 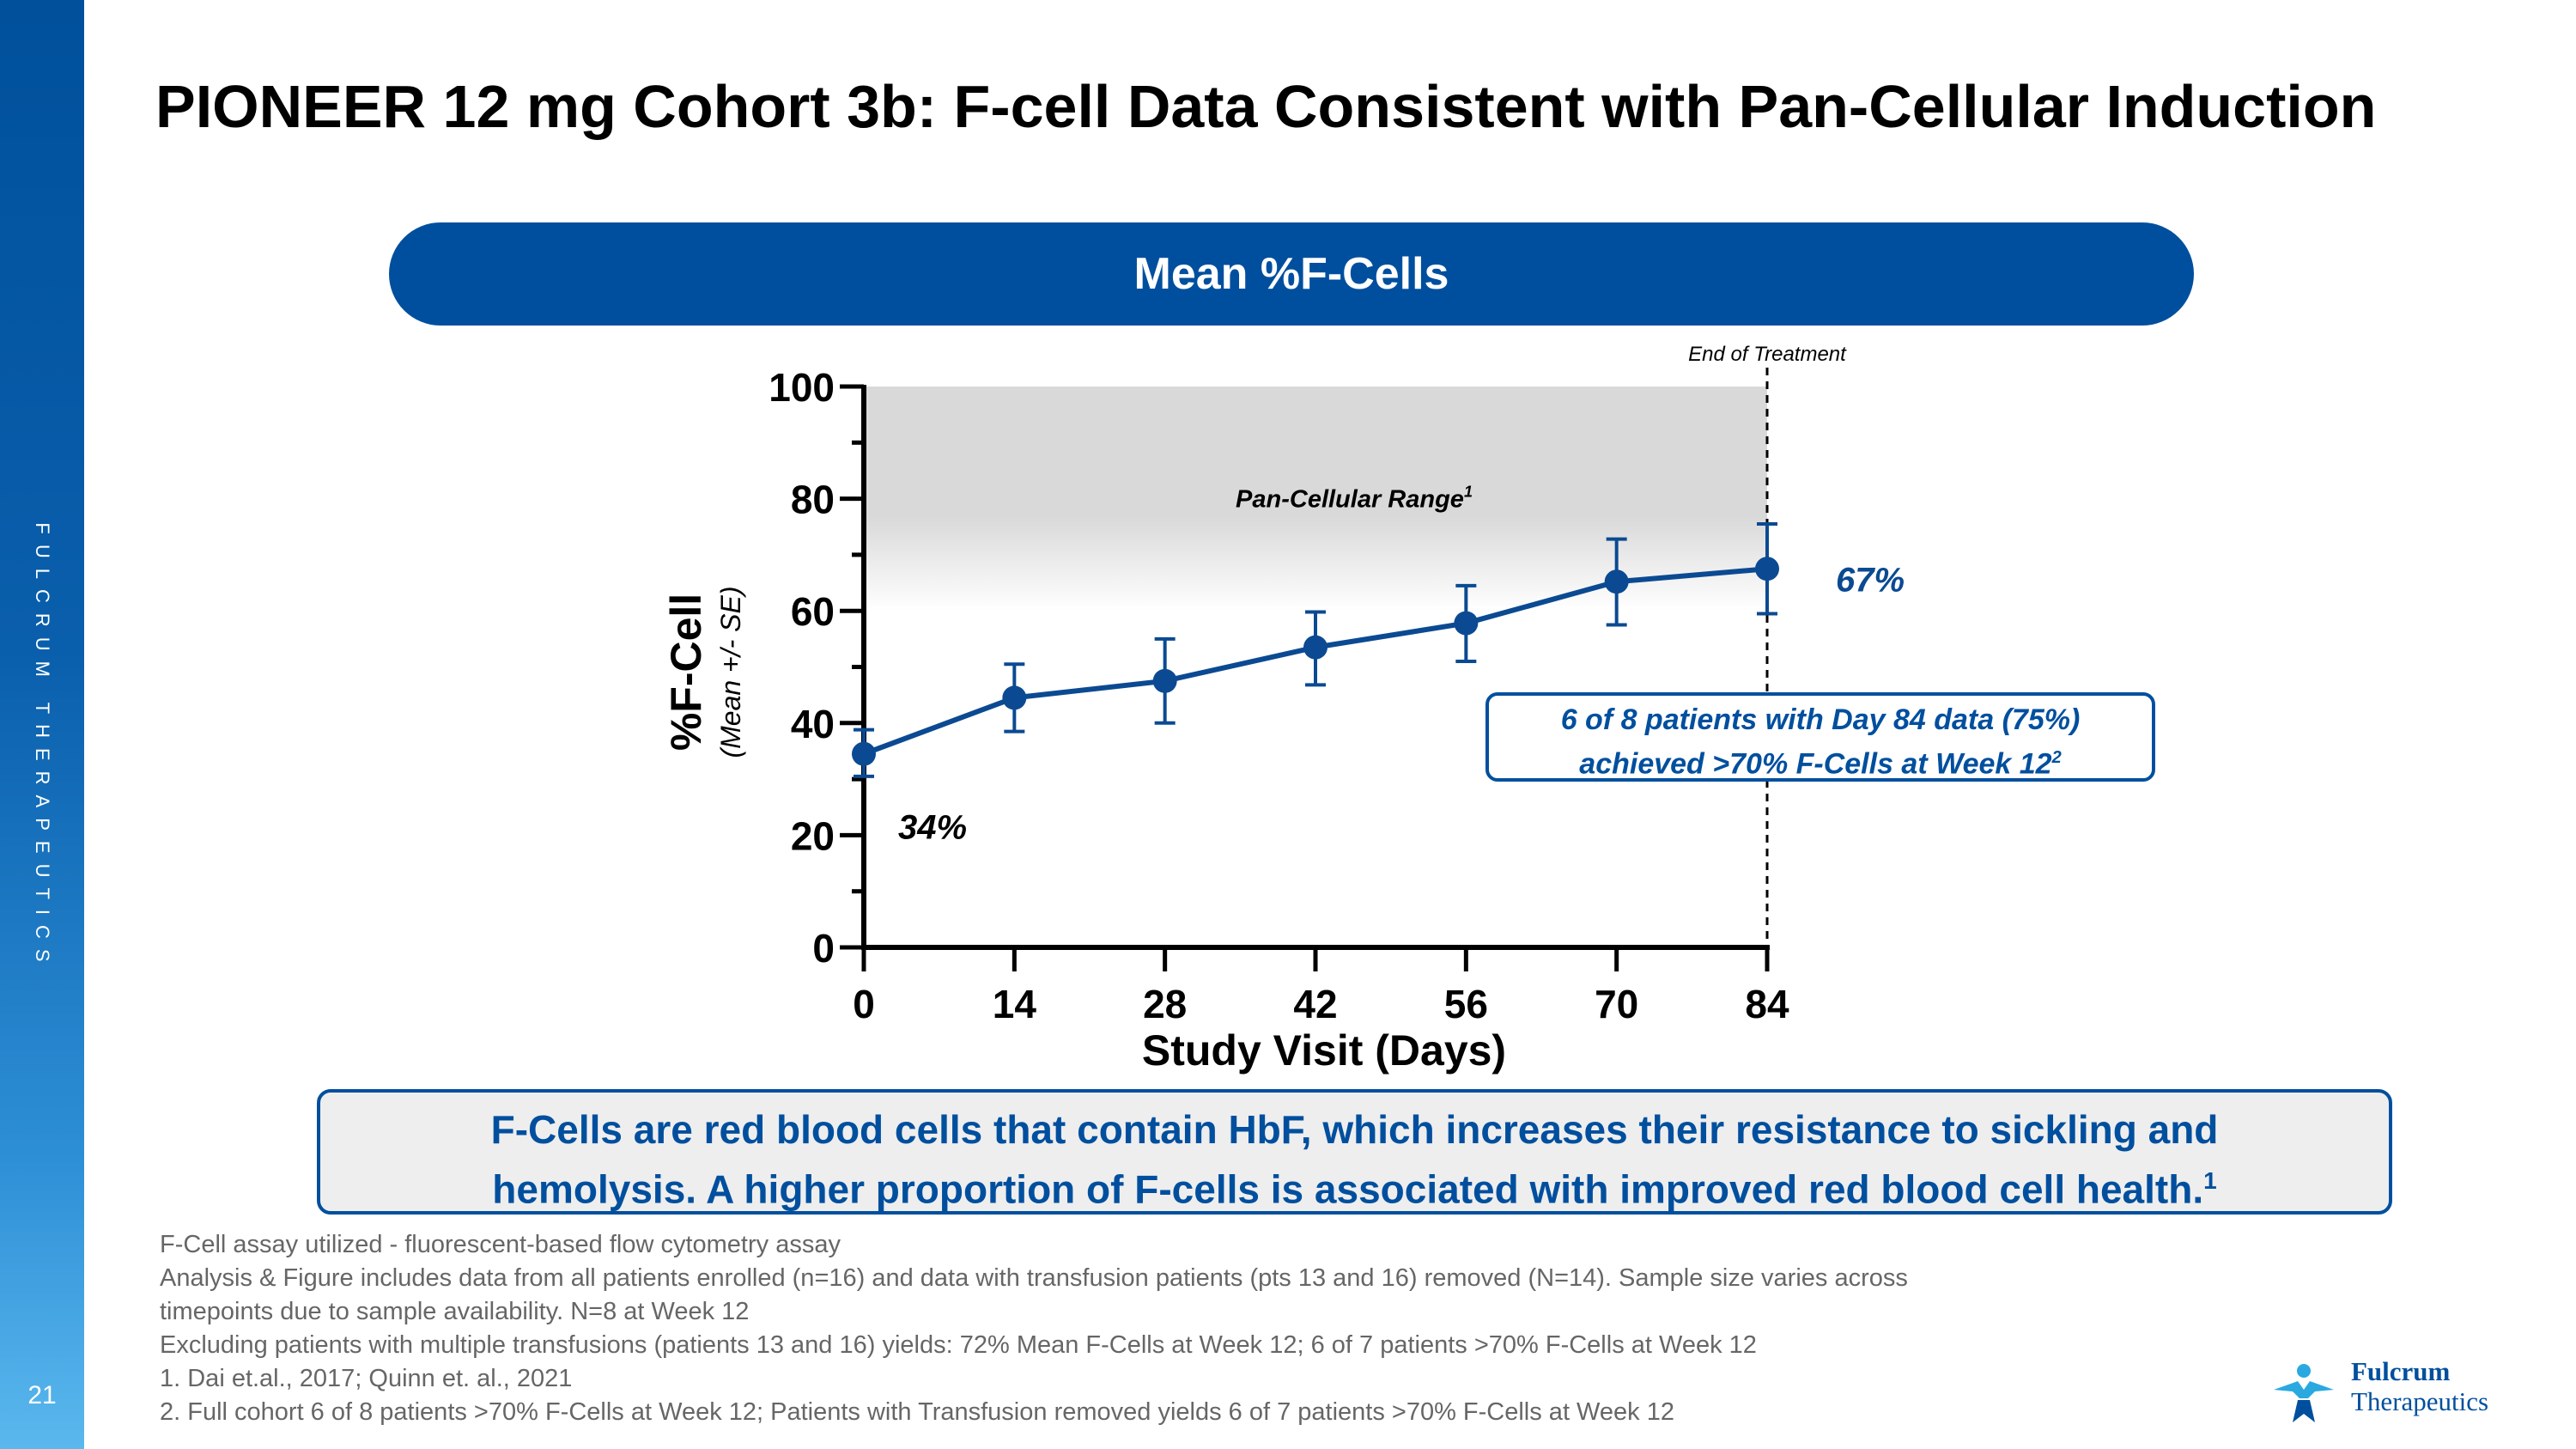 I want to click on y-tick-label: 0, so click(x=823, y=948).